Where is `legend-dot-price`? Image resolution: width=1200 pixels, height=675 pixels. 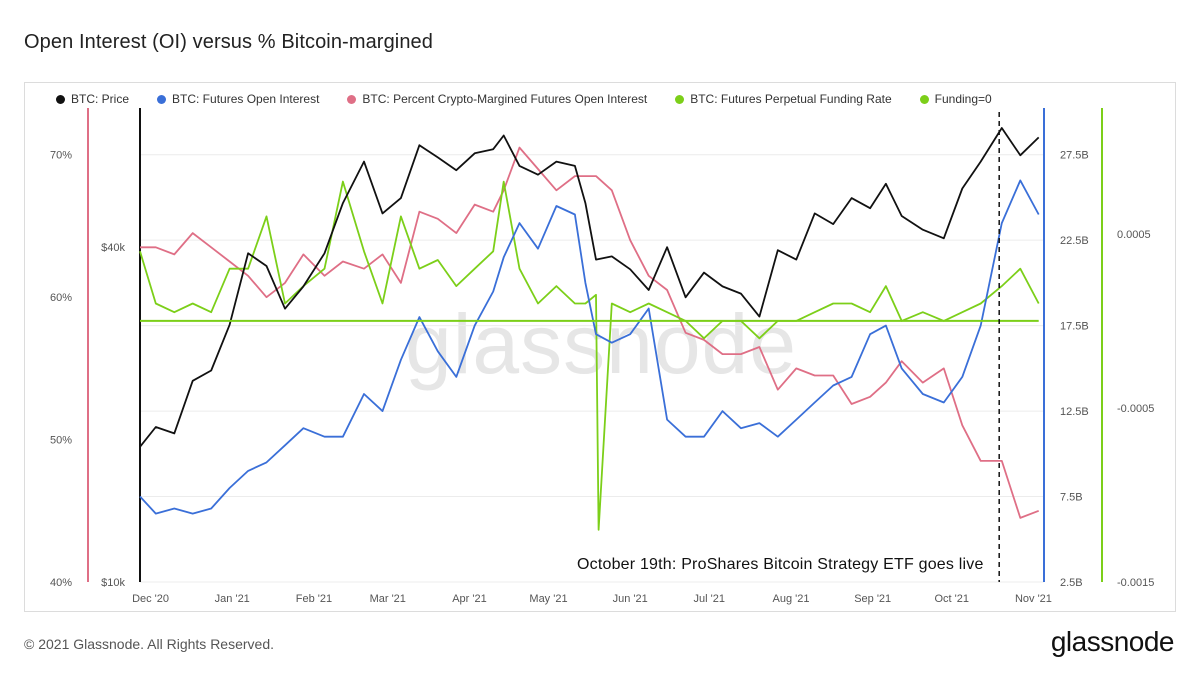 legend-dot-price is located at coordinates (60, 99).